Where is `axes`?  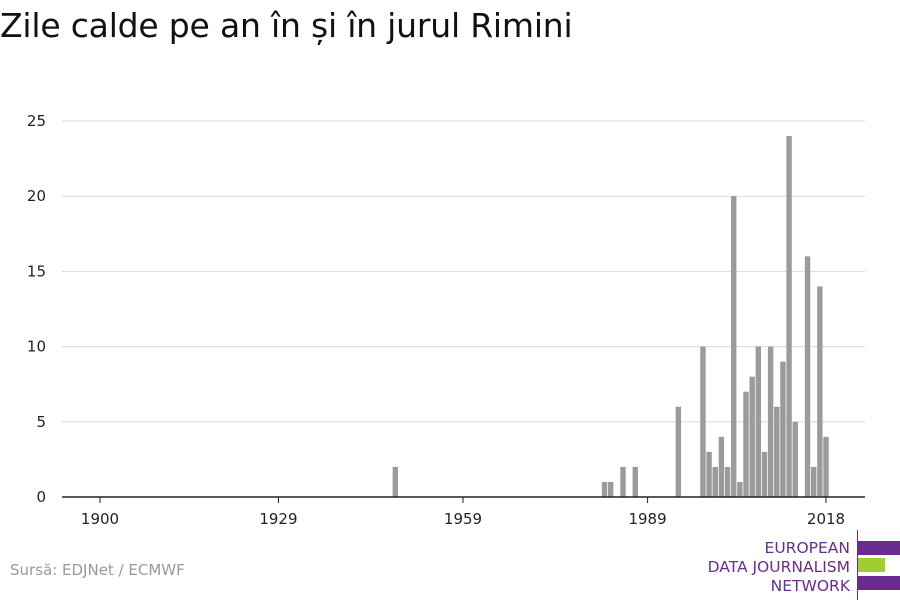 axes is located at coordinates (463, 499).